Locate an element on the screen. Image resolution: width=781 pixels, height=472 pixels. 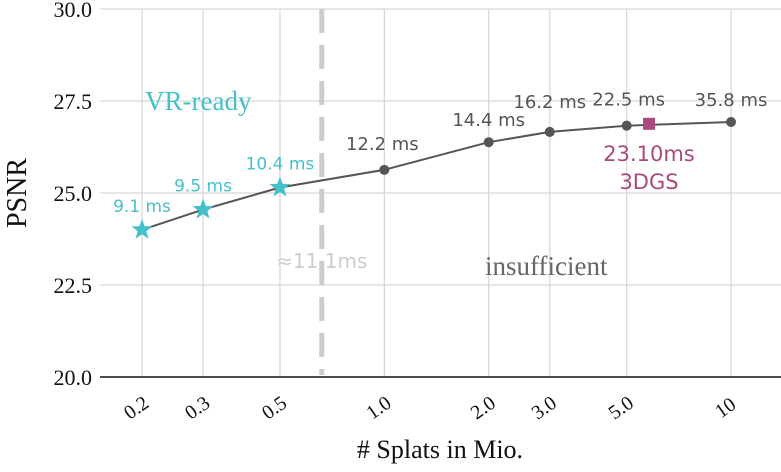
point-label: 10.4 ms is located at coordinates (280, 164).